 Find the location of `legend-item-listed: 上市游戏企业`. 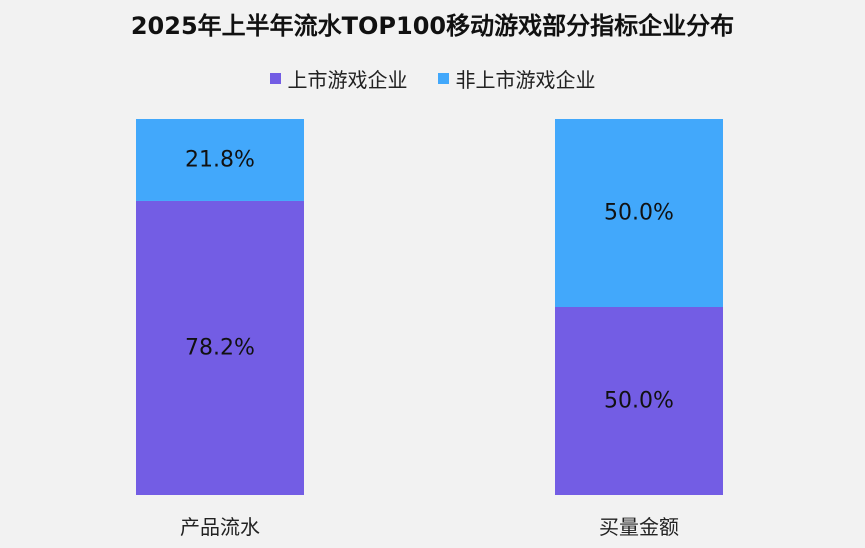

legend-item-listed: 上市游戏企业 is located at coordinates (338, 78).